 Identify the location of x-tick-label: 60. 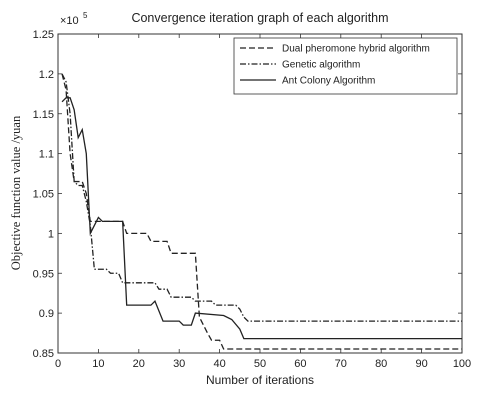
(300, 364).